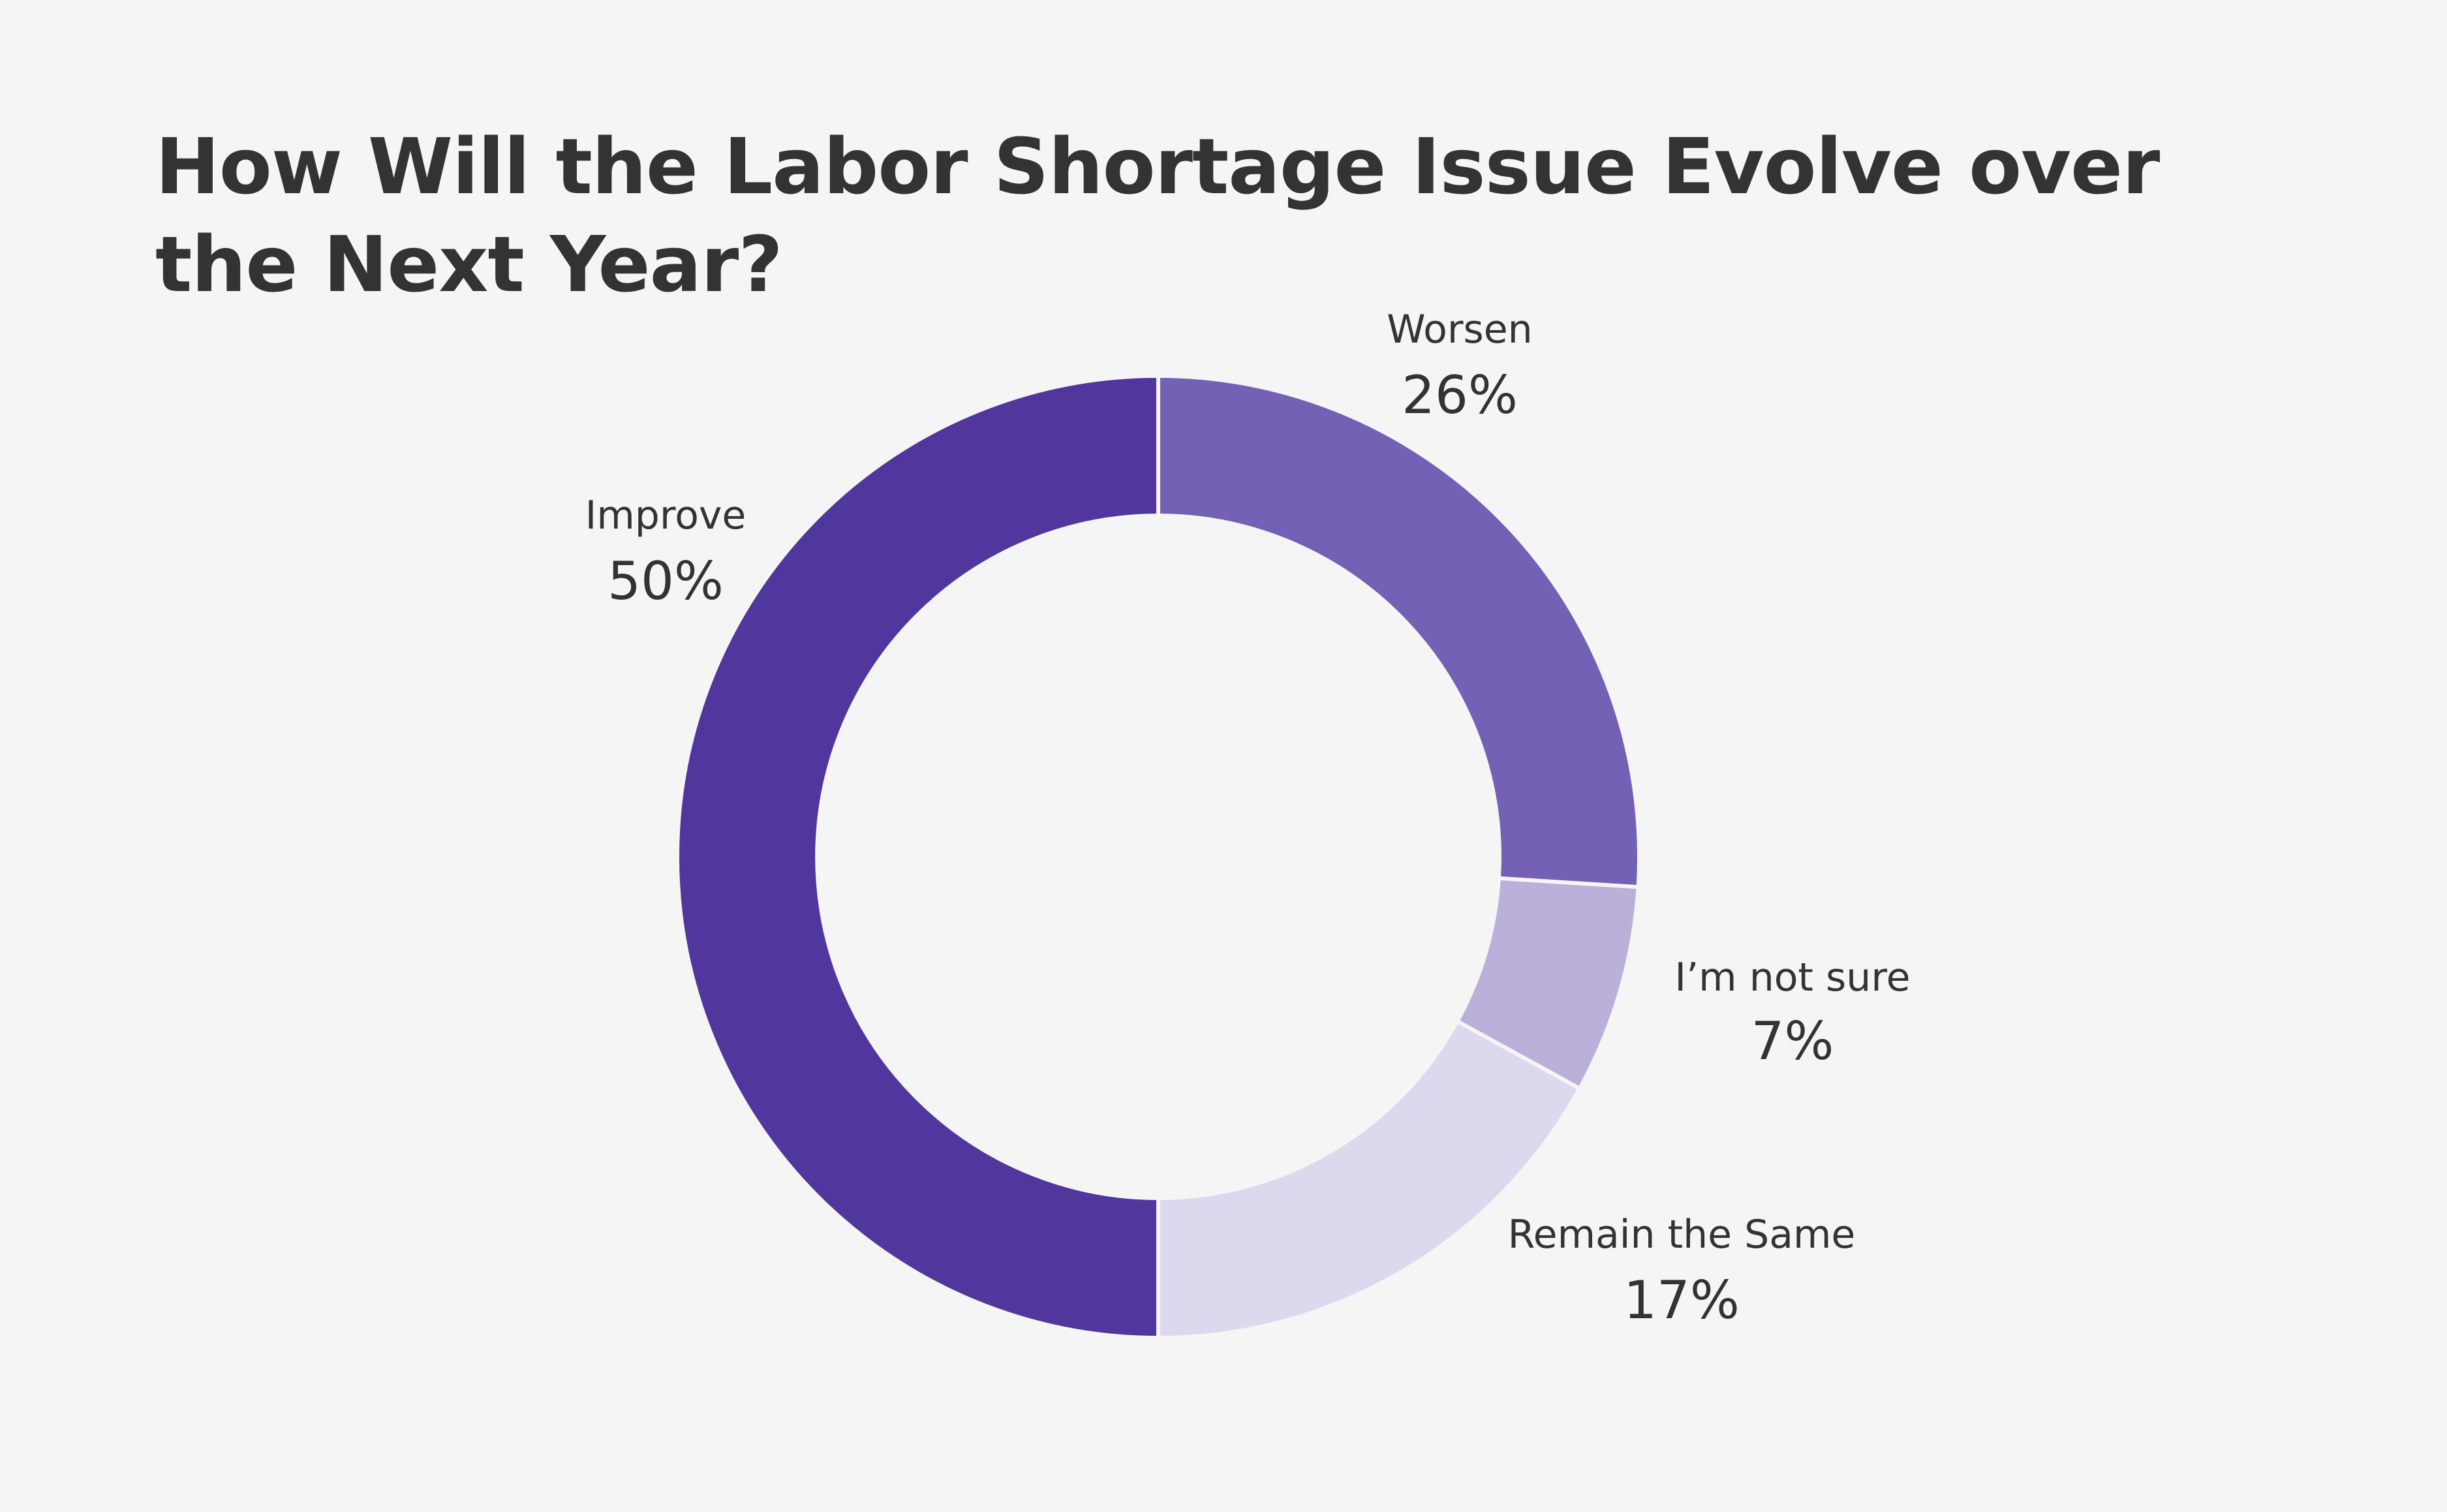  Describe the element at coordinates (666, 581) in the screenshot. I see `slice-value-improve: 50%` at that location.